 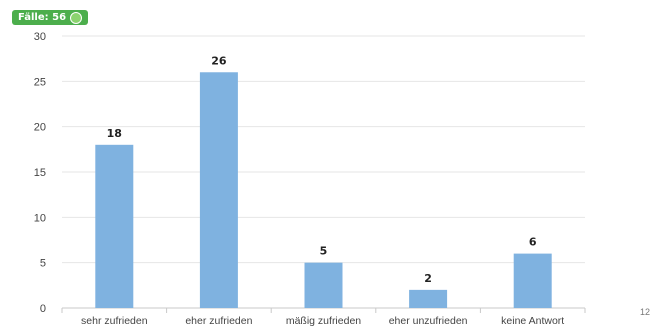 What do you see at coordinates (114, 133) in the screenshot?
I see `data-label: 18` at bounding box center [114, 133].